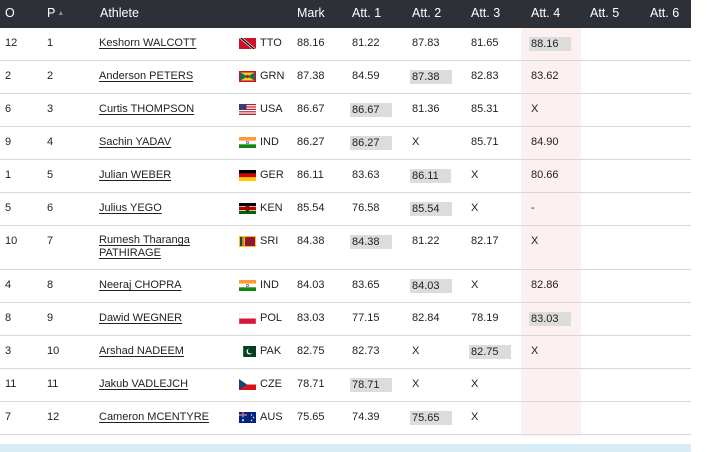 This screenshot has height=452, width=707. Describe the element at coordinates (148, 43) in the screenshot. I see `athlete-name-link: Keshorn WALCOTT` at that location.